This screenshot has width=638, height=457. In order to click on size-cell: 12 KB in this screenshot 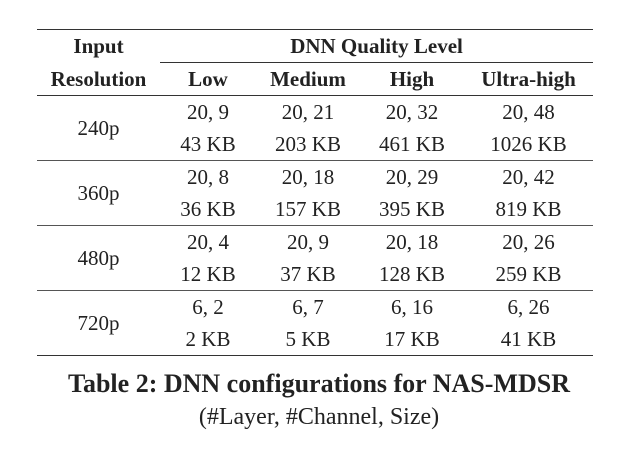, I will do `click(208, 274)`.